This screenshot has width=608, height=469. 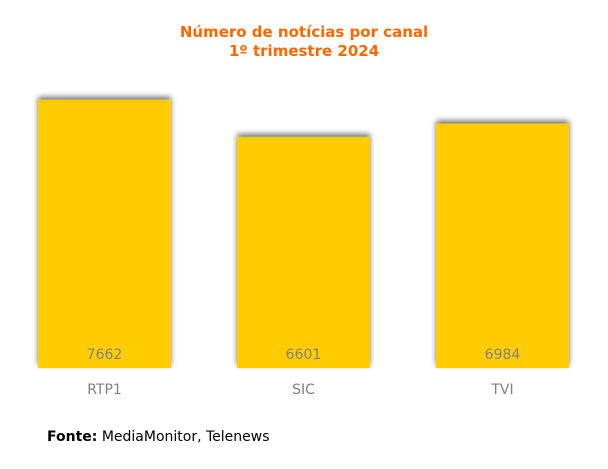 I want to click on category-label: SIC, so click(x=303, y=390).